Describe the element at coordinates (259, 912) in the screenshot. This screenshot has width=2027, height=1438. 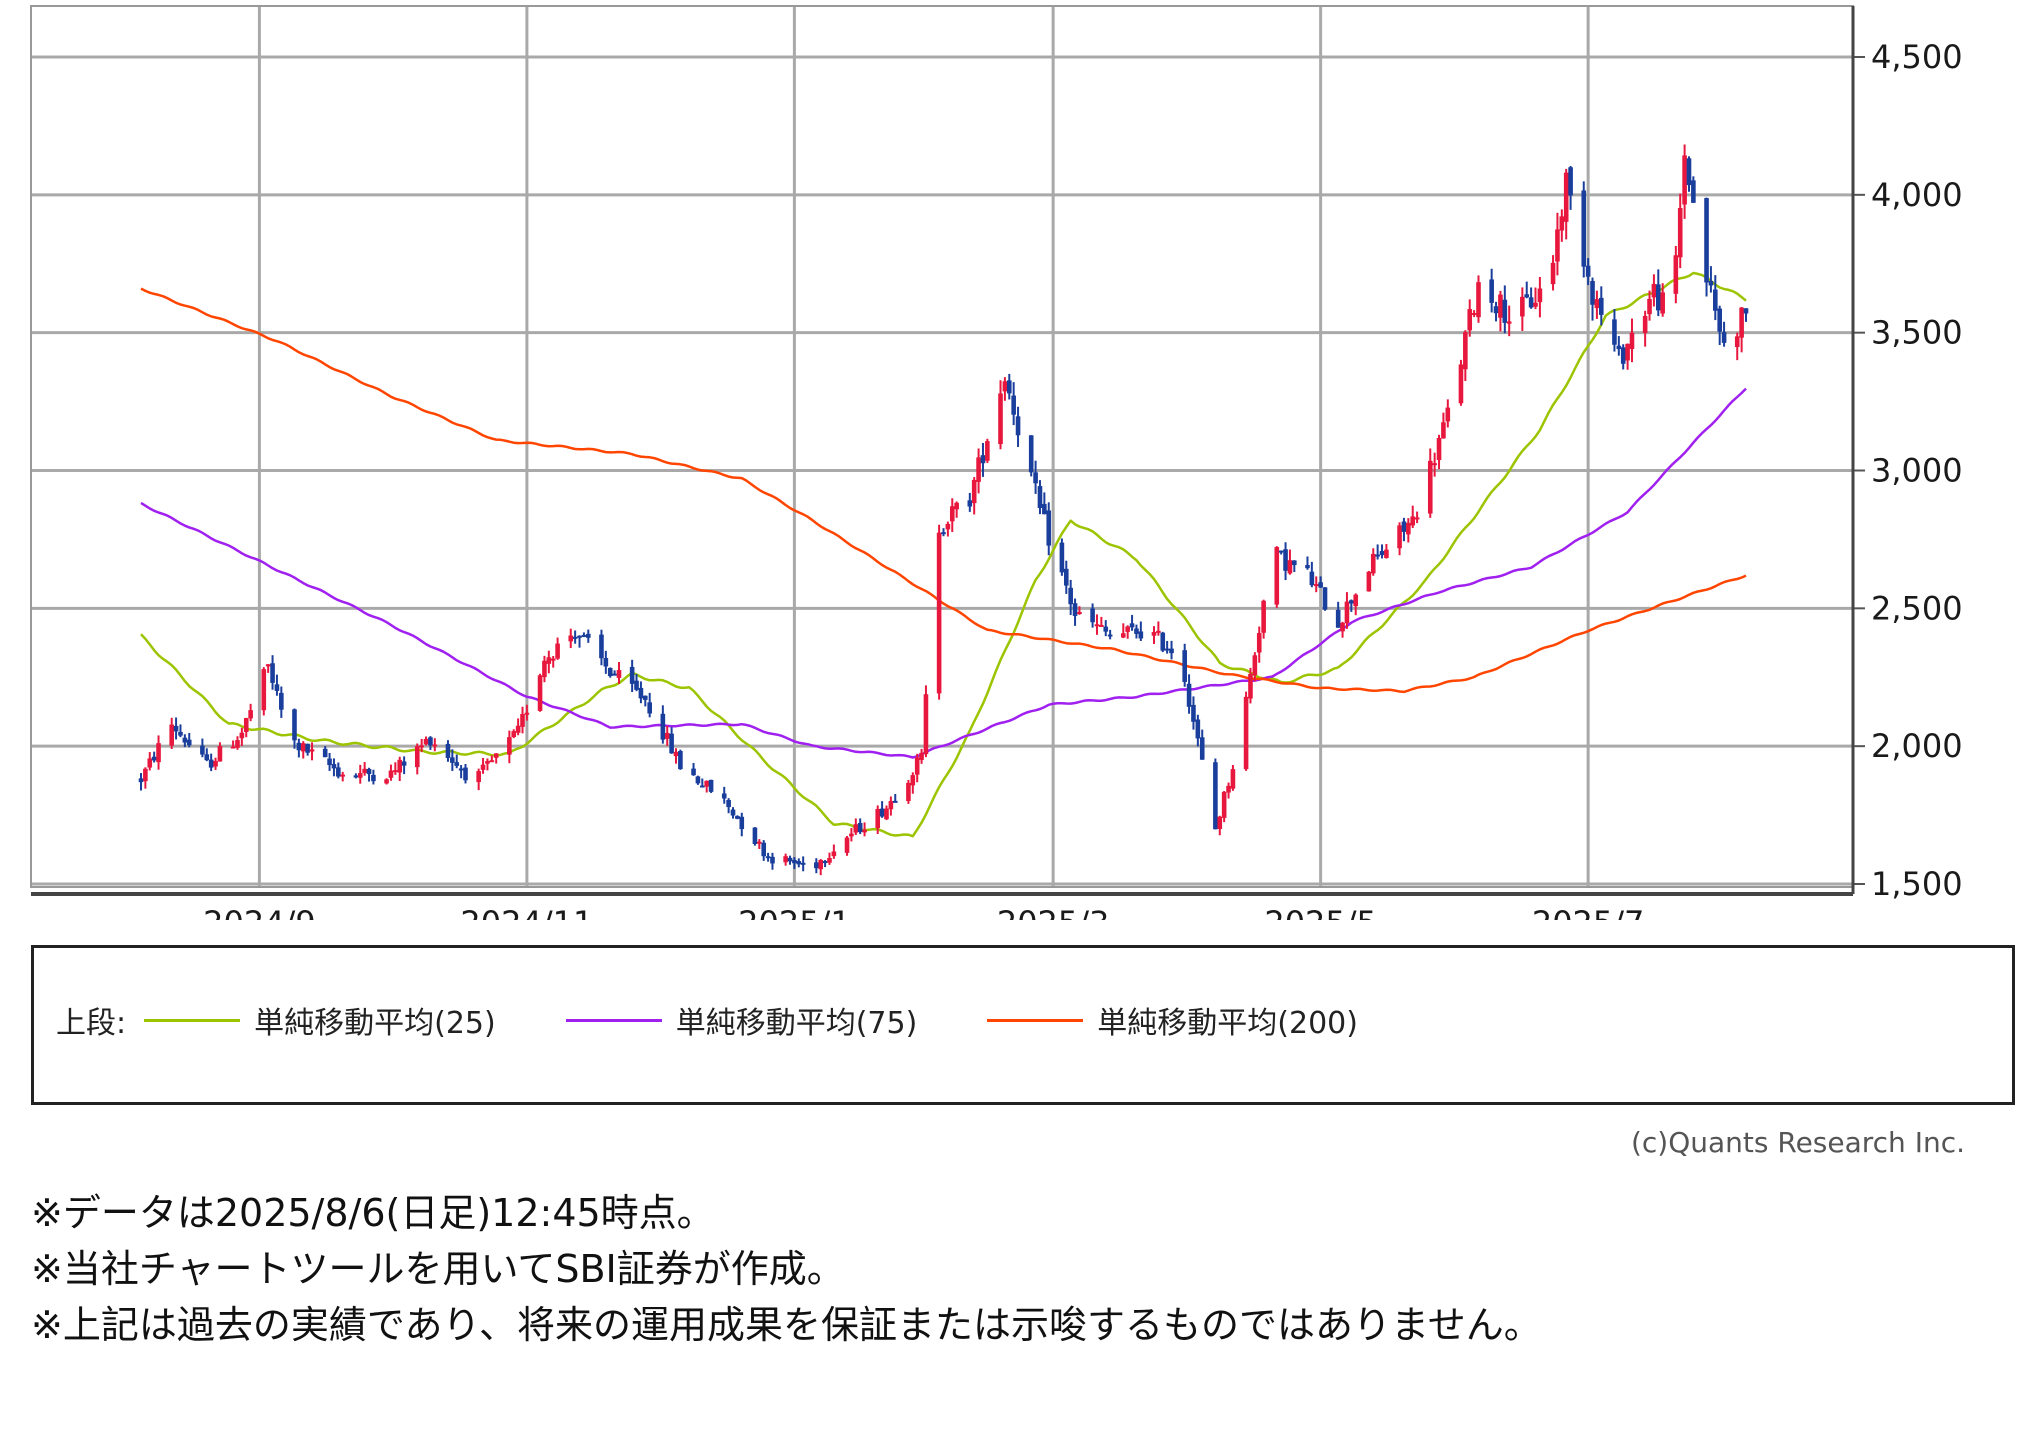
I see `x-tick-label: 2024/9` at that location.